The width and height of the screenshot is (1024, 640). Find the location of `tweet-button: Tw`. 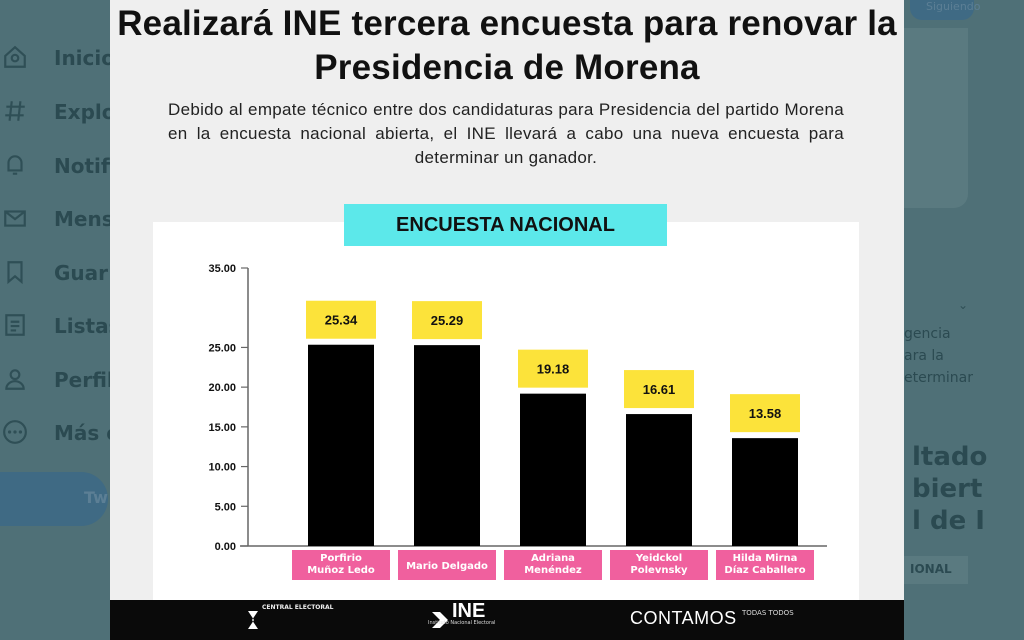

tweet-button: Tw is located at coordinates (54, 499).